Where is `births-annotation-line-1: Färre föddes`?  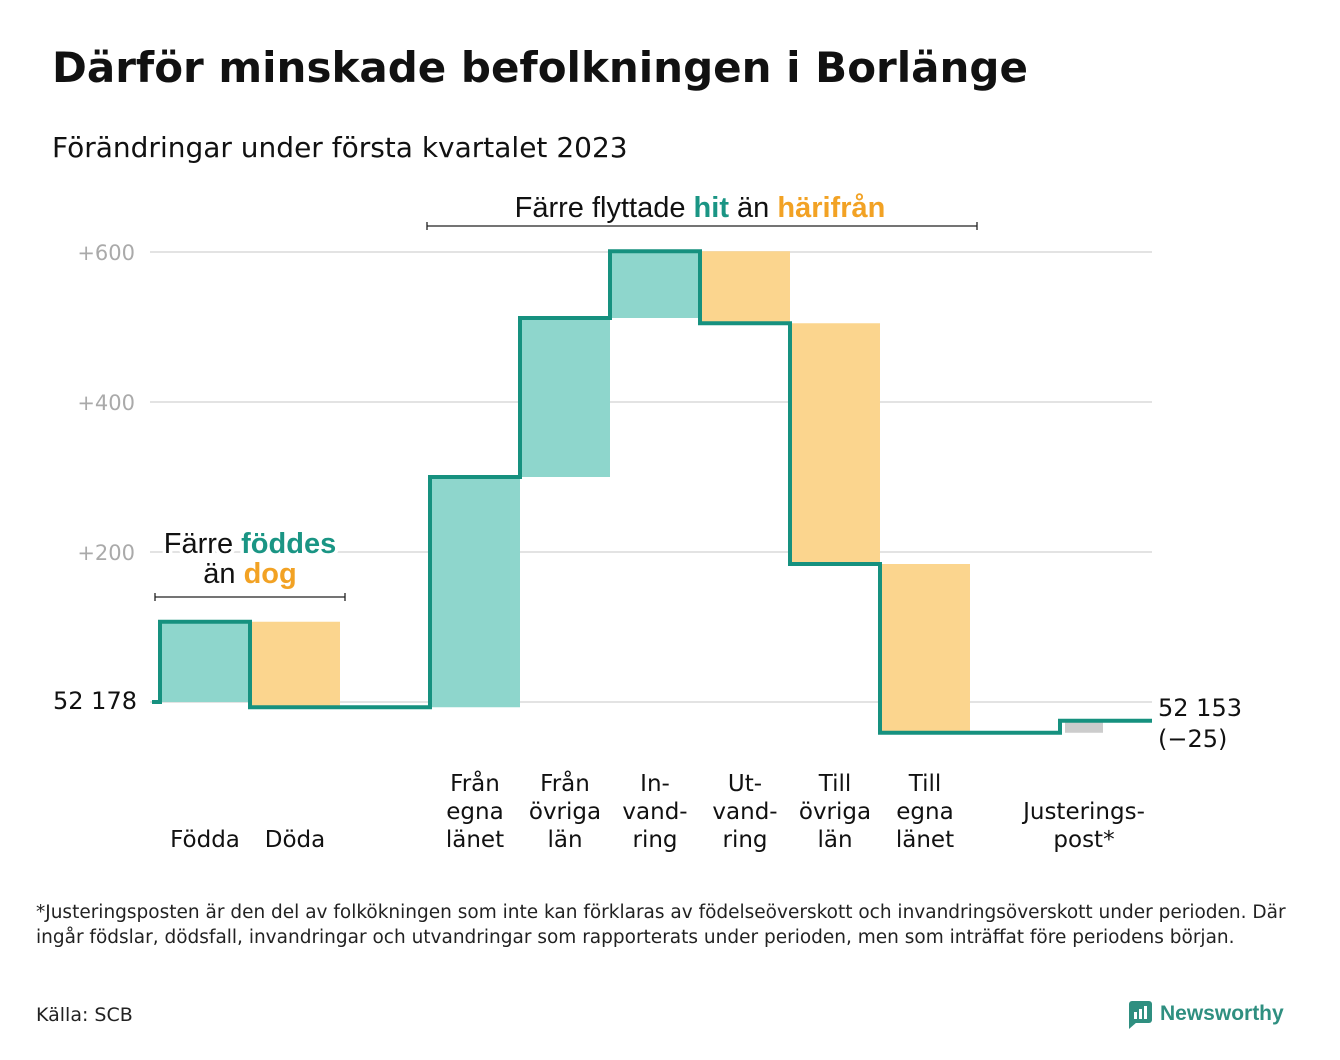 births-annotation-line-1: Färre föddes is located at coordinates (250, 544).